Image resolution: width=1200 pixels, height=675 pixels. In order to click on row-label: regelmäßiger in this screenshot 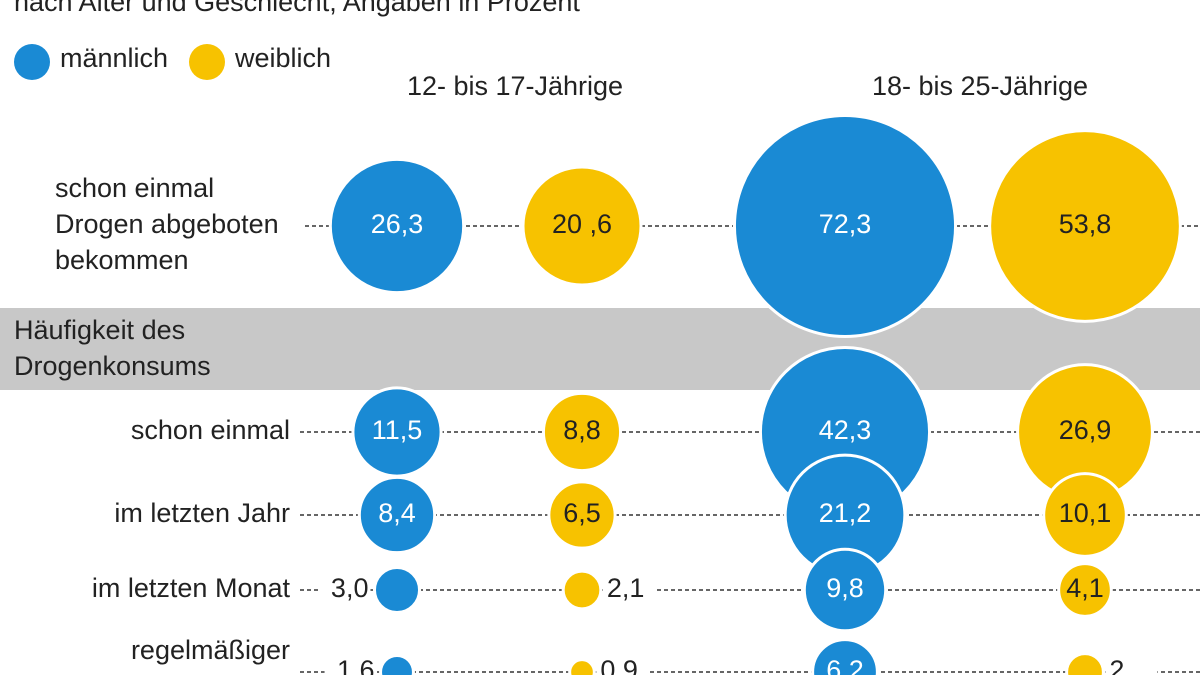, I will do `click(210, 650)`.